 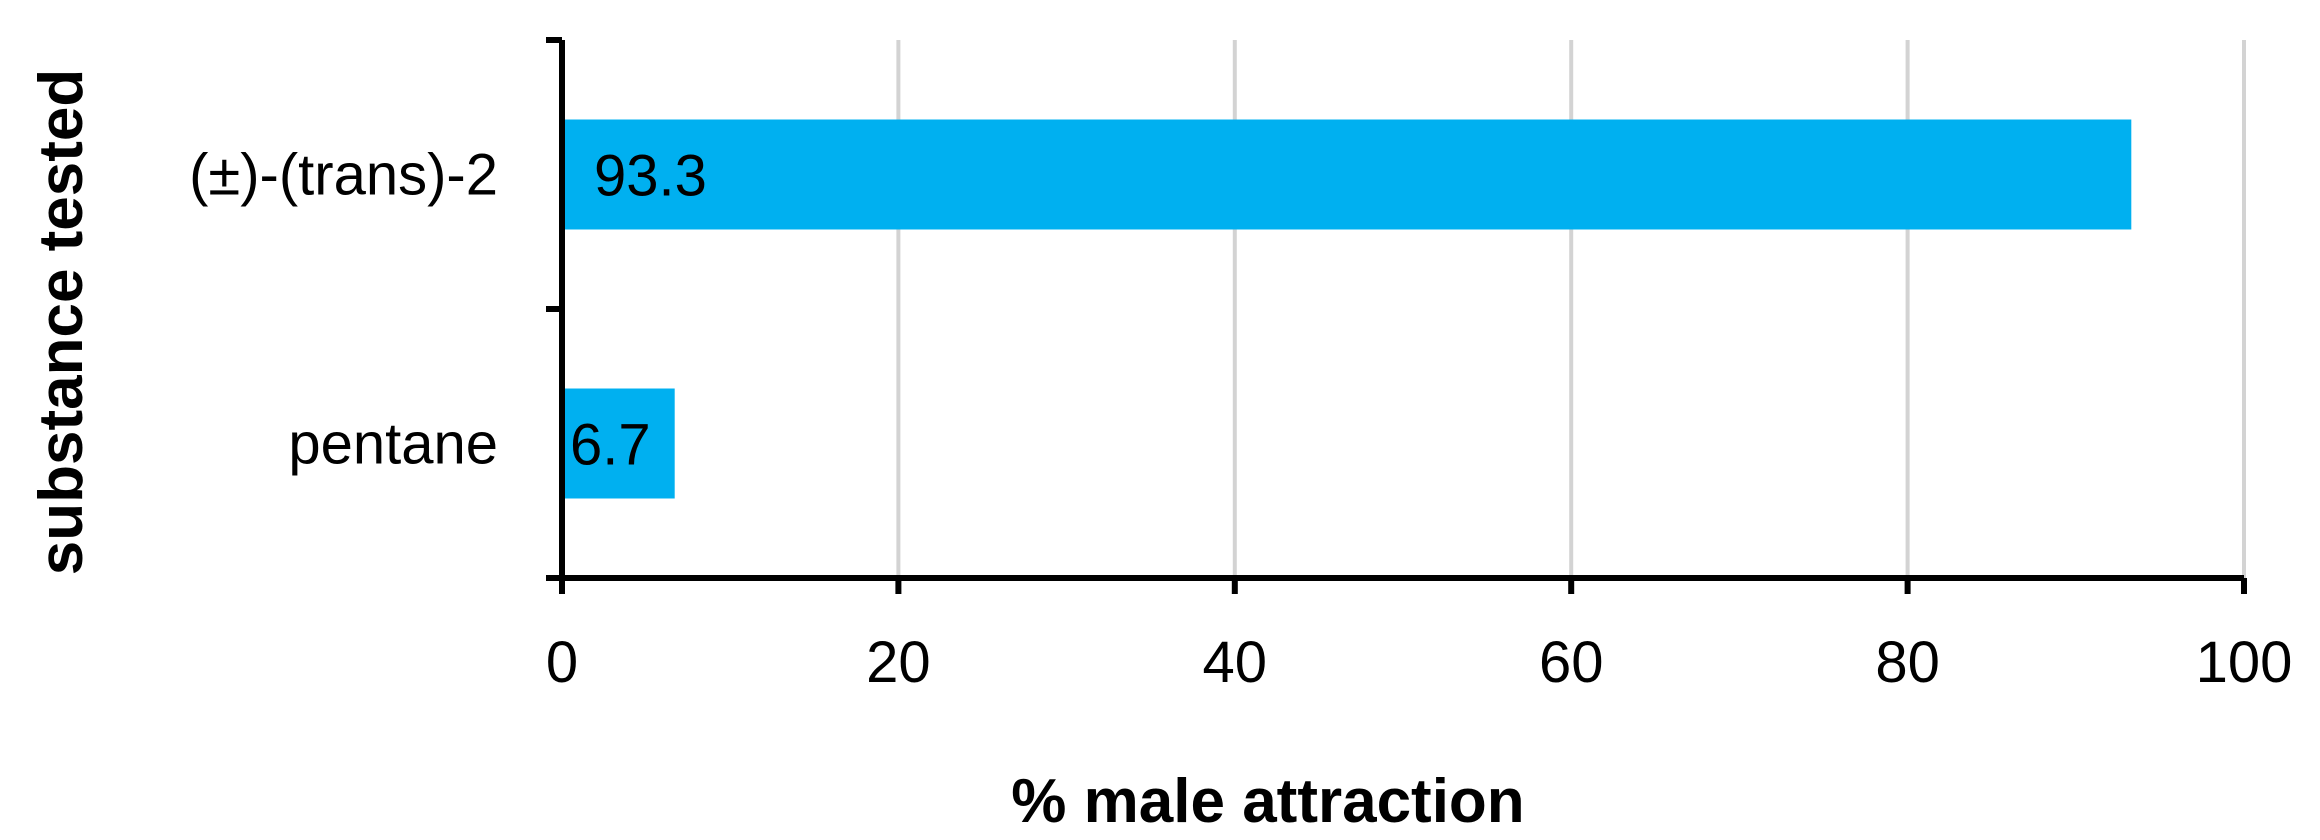 I want to click on x-tick-label-80: 80, so click(x=1907, y=662).